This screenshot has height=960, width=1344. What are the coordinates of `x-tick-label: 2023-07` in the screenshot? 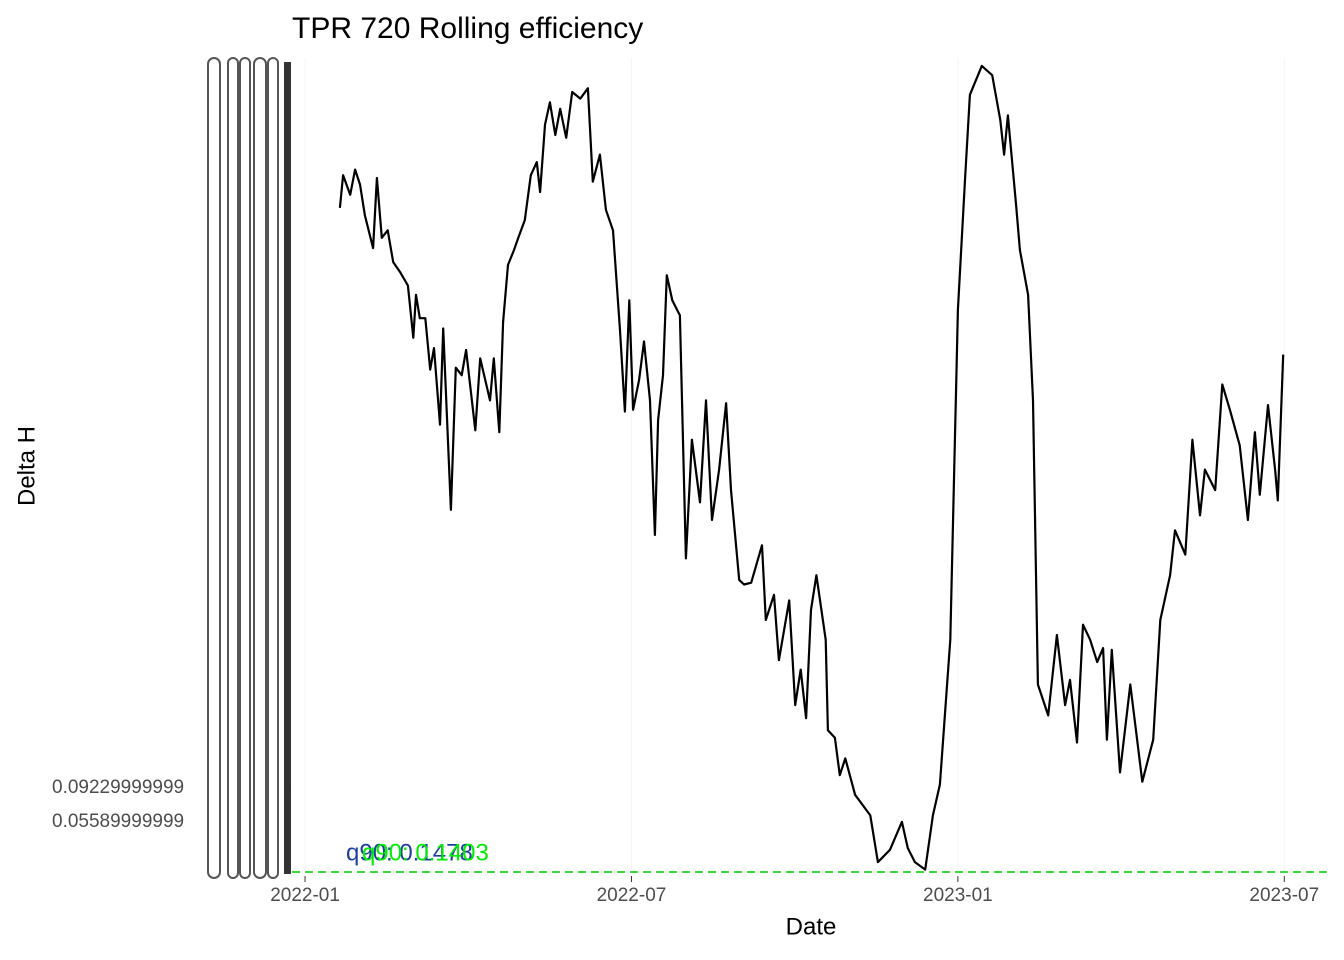 It's located at (1284, 895).